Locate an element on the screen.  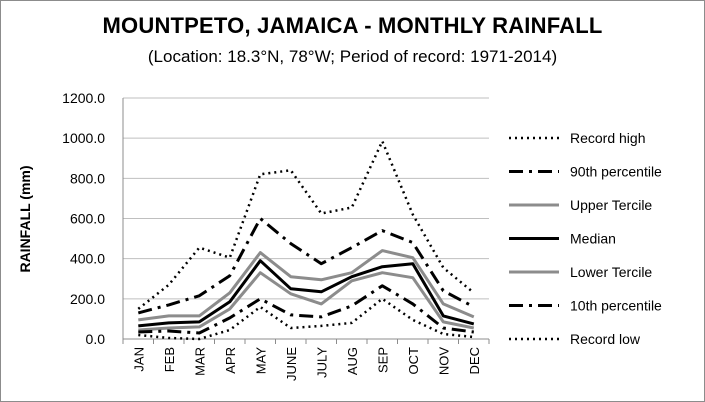
legend-label-upper-tercile: Upper Tercile is located at coordinates (611, 205).